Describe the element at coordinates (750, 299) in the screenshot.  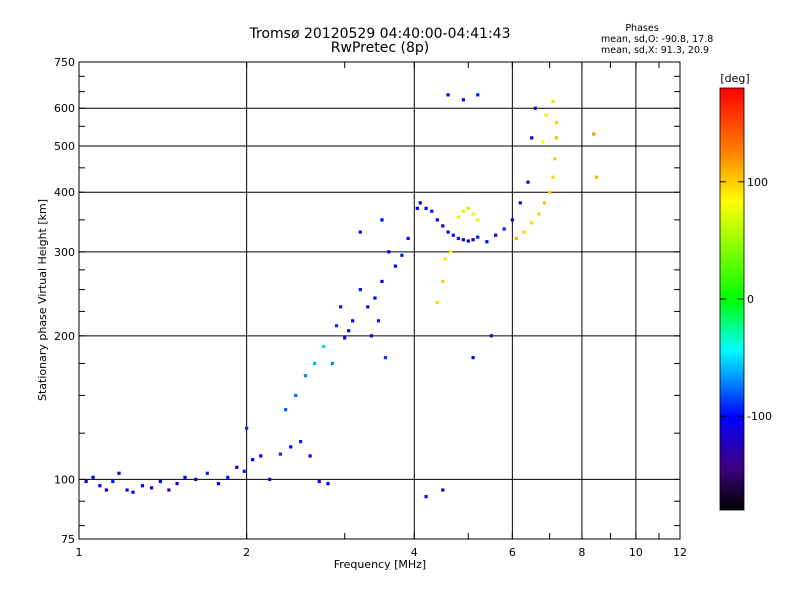
I see `colorbar-tick-label: 0` at that location.